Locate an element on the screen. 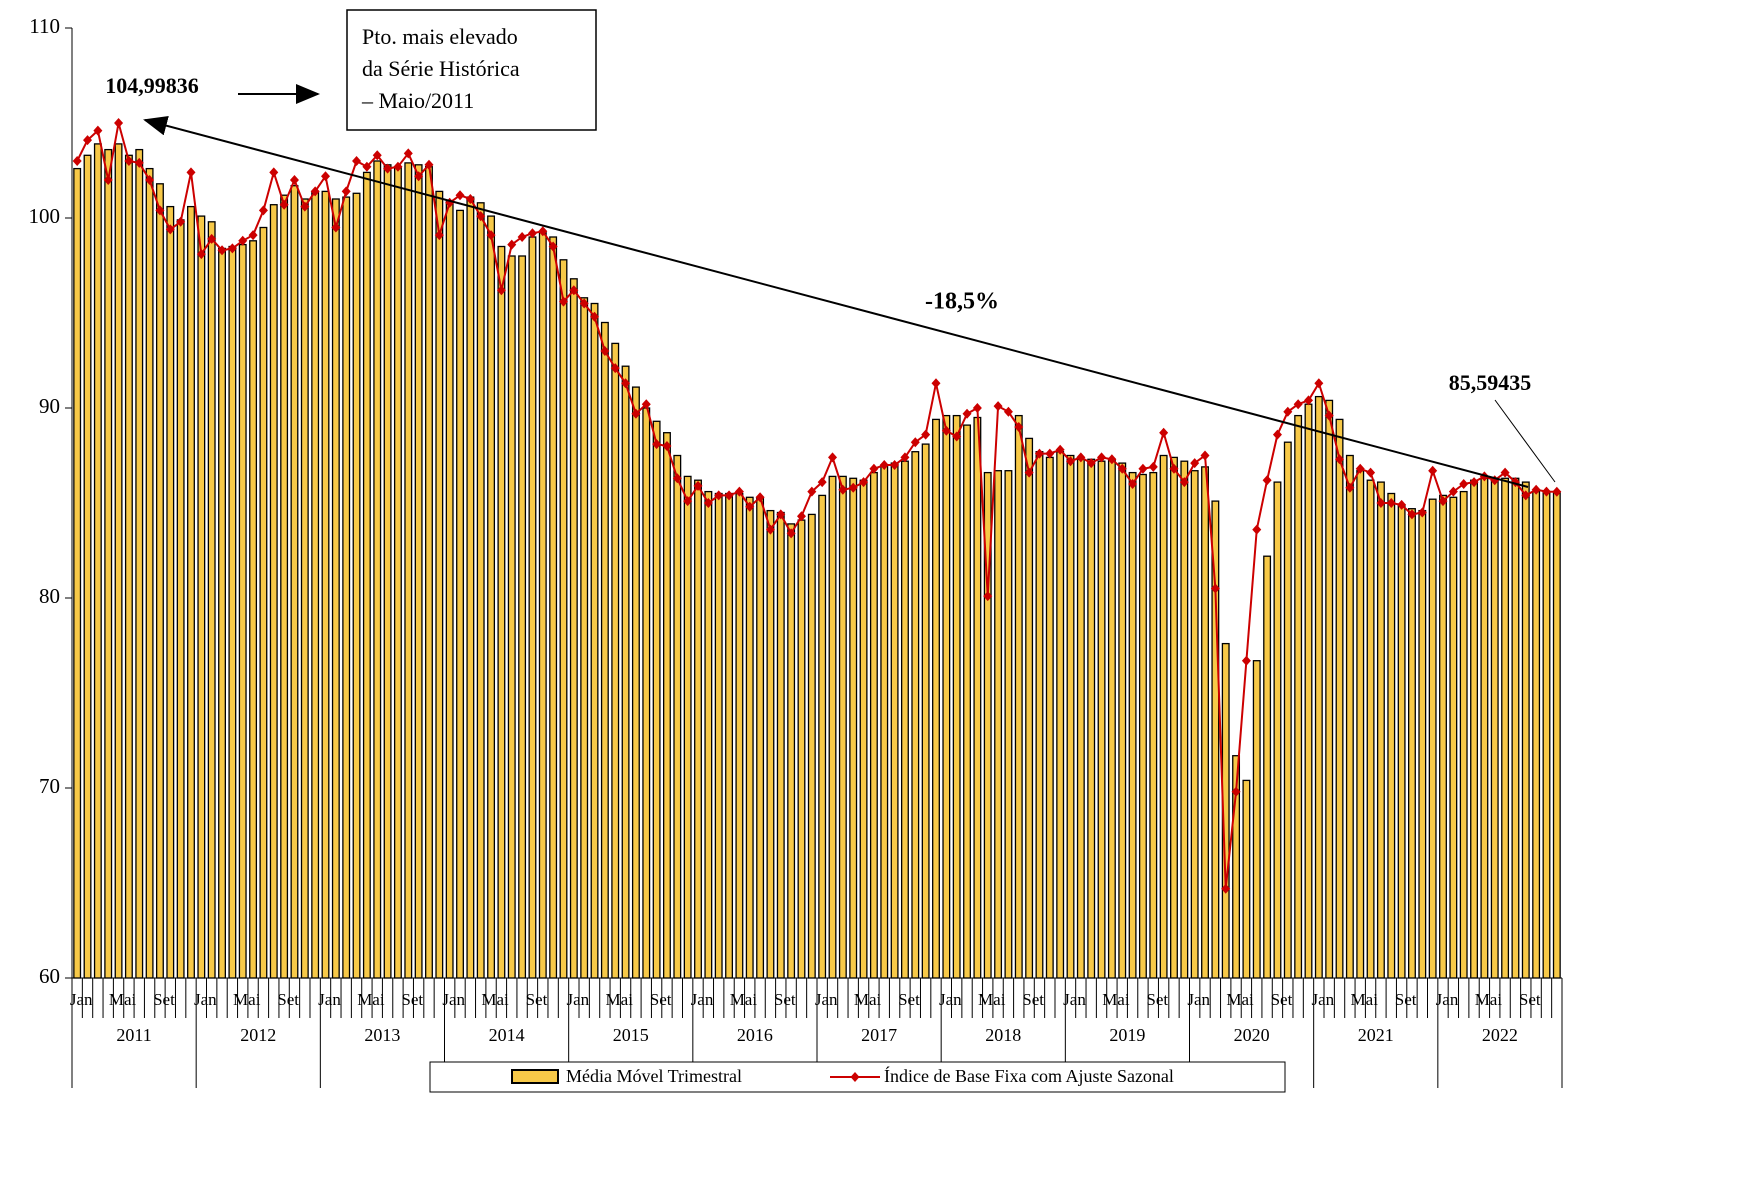 The image size is (1742, 1203). change-label: -18,5% is located at coordinates (962, 302).